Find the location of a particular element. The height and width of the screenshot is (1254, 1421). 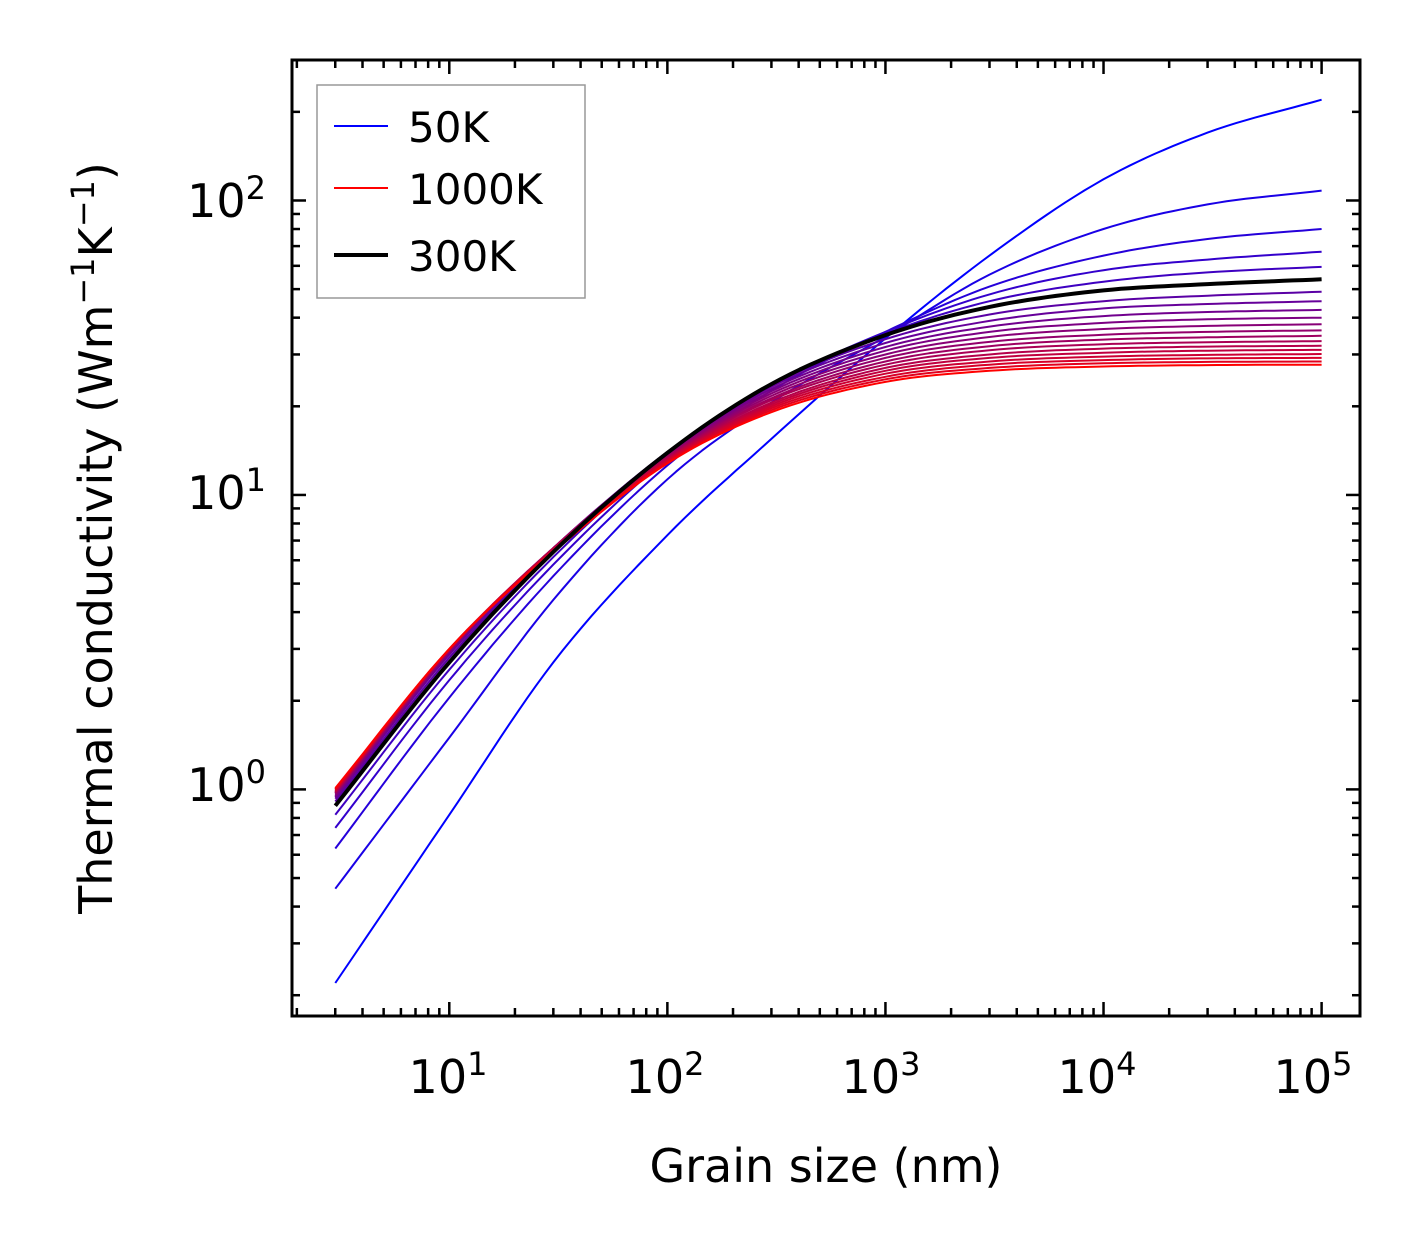

y-axis-label: Thermal conductivity (Wm−1K−1) is located at coordinates (93, 538).